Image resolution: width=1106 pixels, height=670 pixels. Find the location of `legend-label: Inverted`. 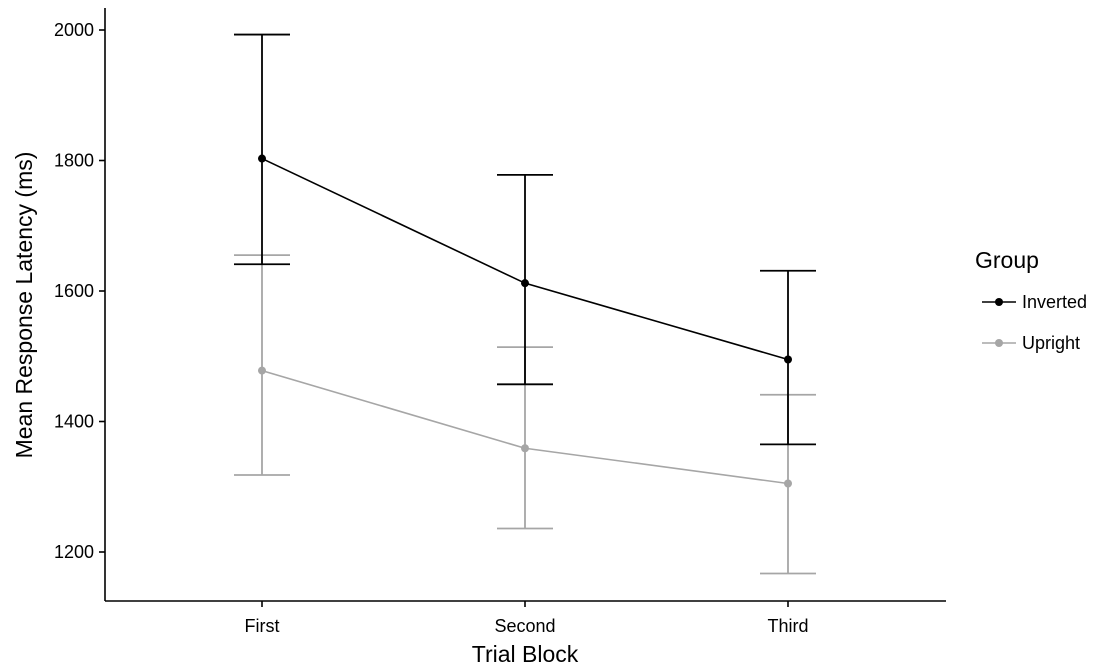

legend-label: Inverted is located at coordinates (1054, 302).